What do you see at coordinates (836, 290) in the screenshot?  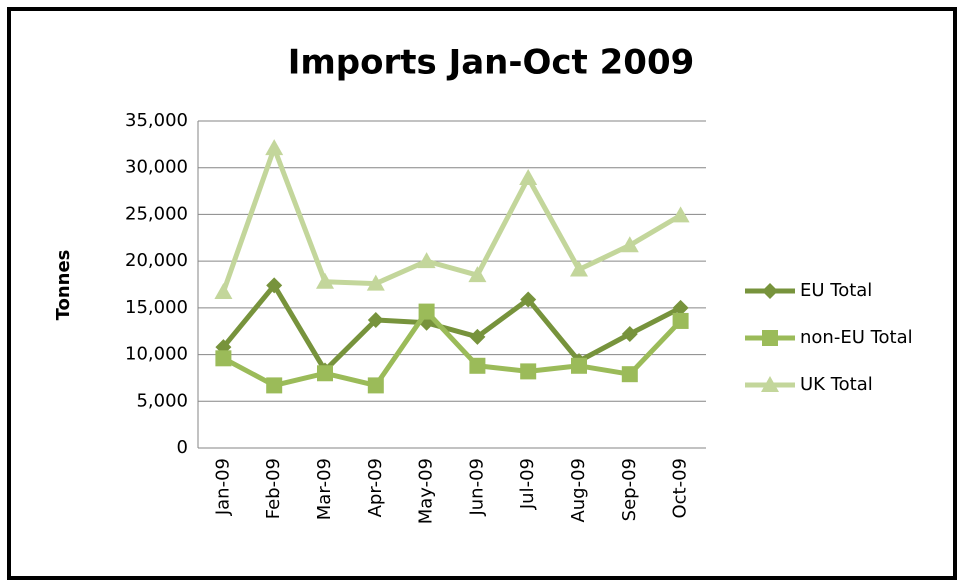 I see `legend-label: EU Total` at bounding box center [836, 290].